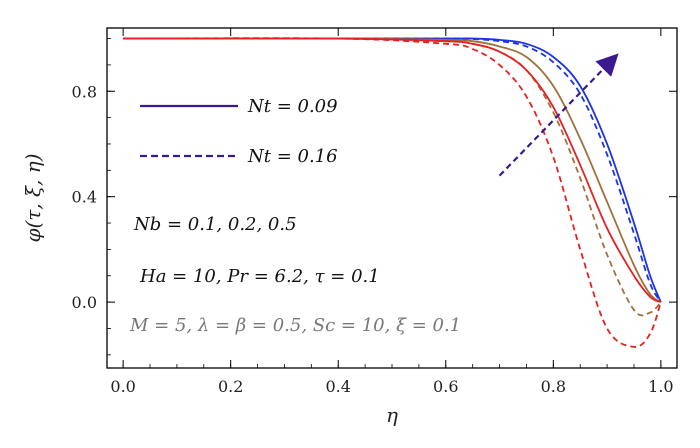 This screenshot has width=700, height=448. Describe the element at coordinates (33, 197) in the screenshot. I see `y-axis-title: φ(τ, ξ, η)` at that location.